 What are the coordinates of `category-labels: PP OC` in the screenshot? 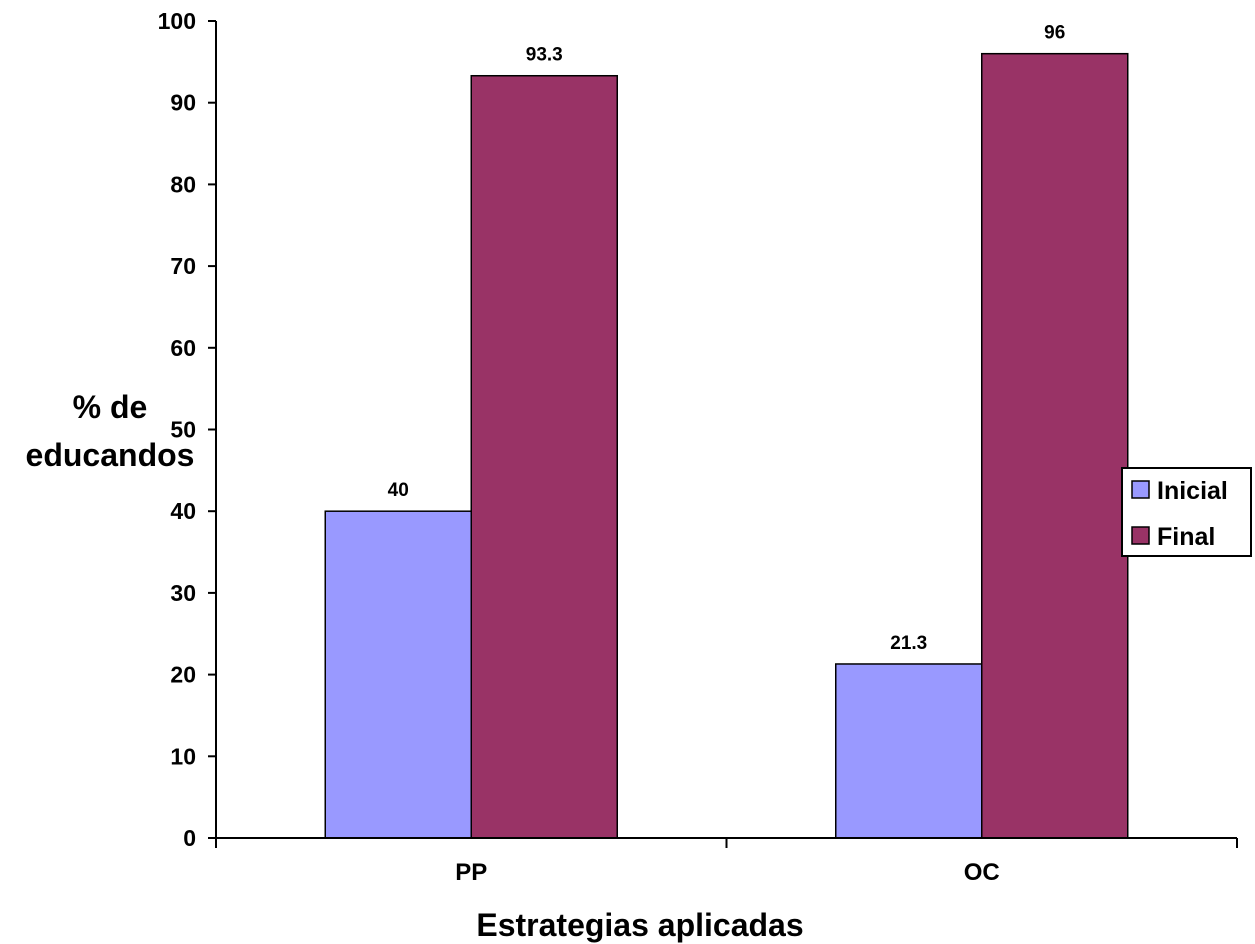 It's located at (727, 872).